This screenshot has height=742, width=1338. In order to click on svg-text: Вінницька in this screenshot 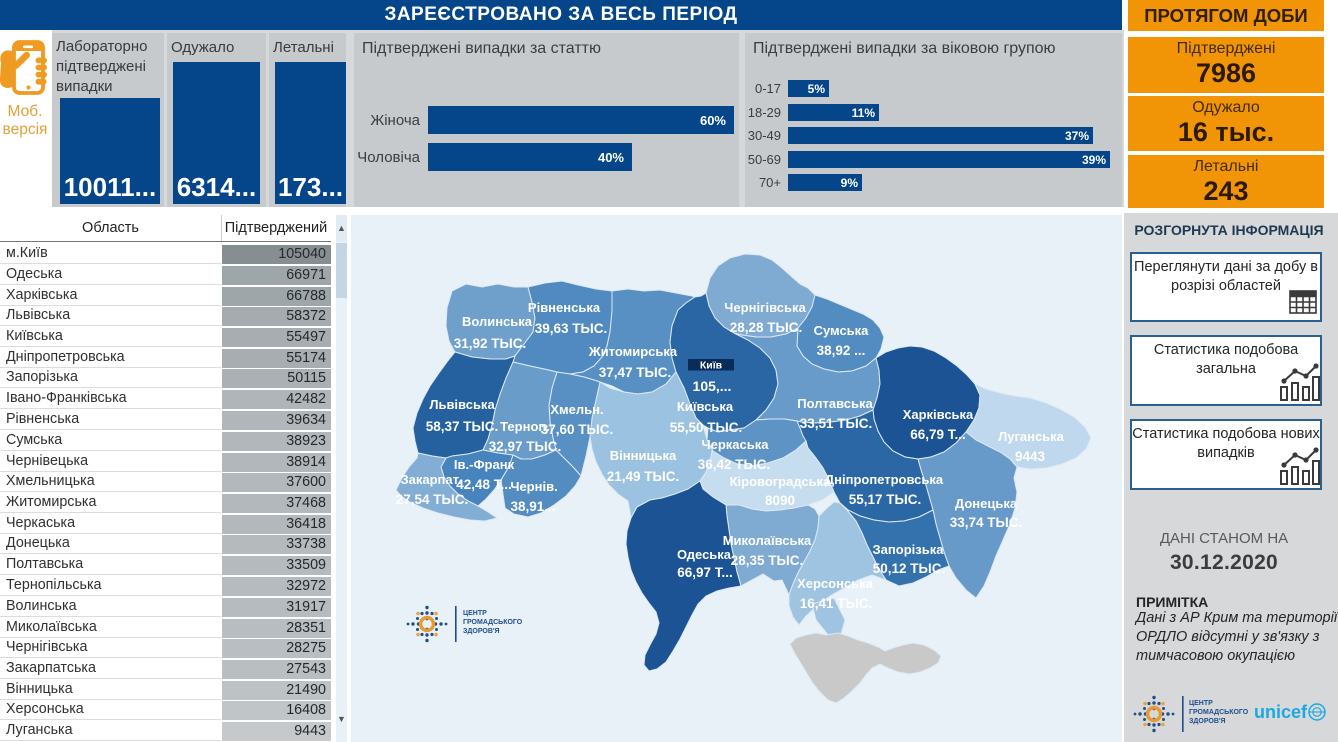, I will do `click(643, 455)`.